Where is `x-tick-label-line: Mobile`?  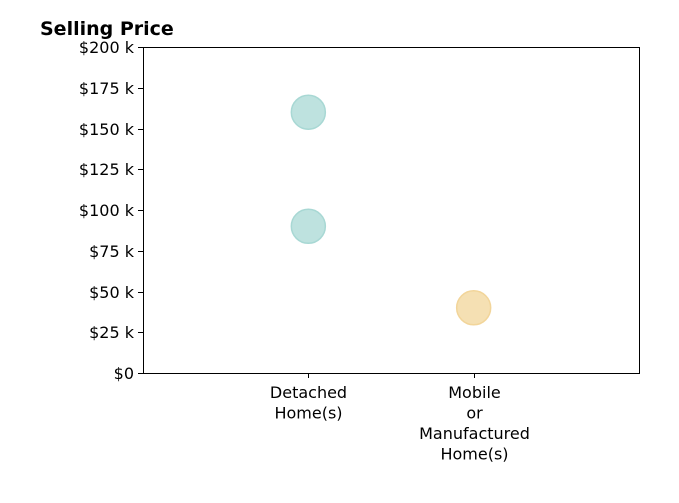 x-tick-label-line: Mobile is located at coordinates (474, 392).